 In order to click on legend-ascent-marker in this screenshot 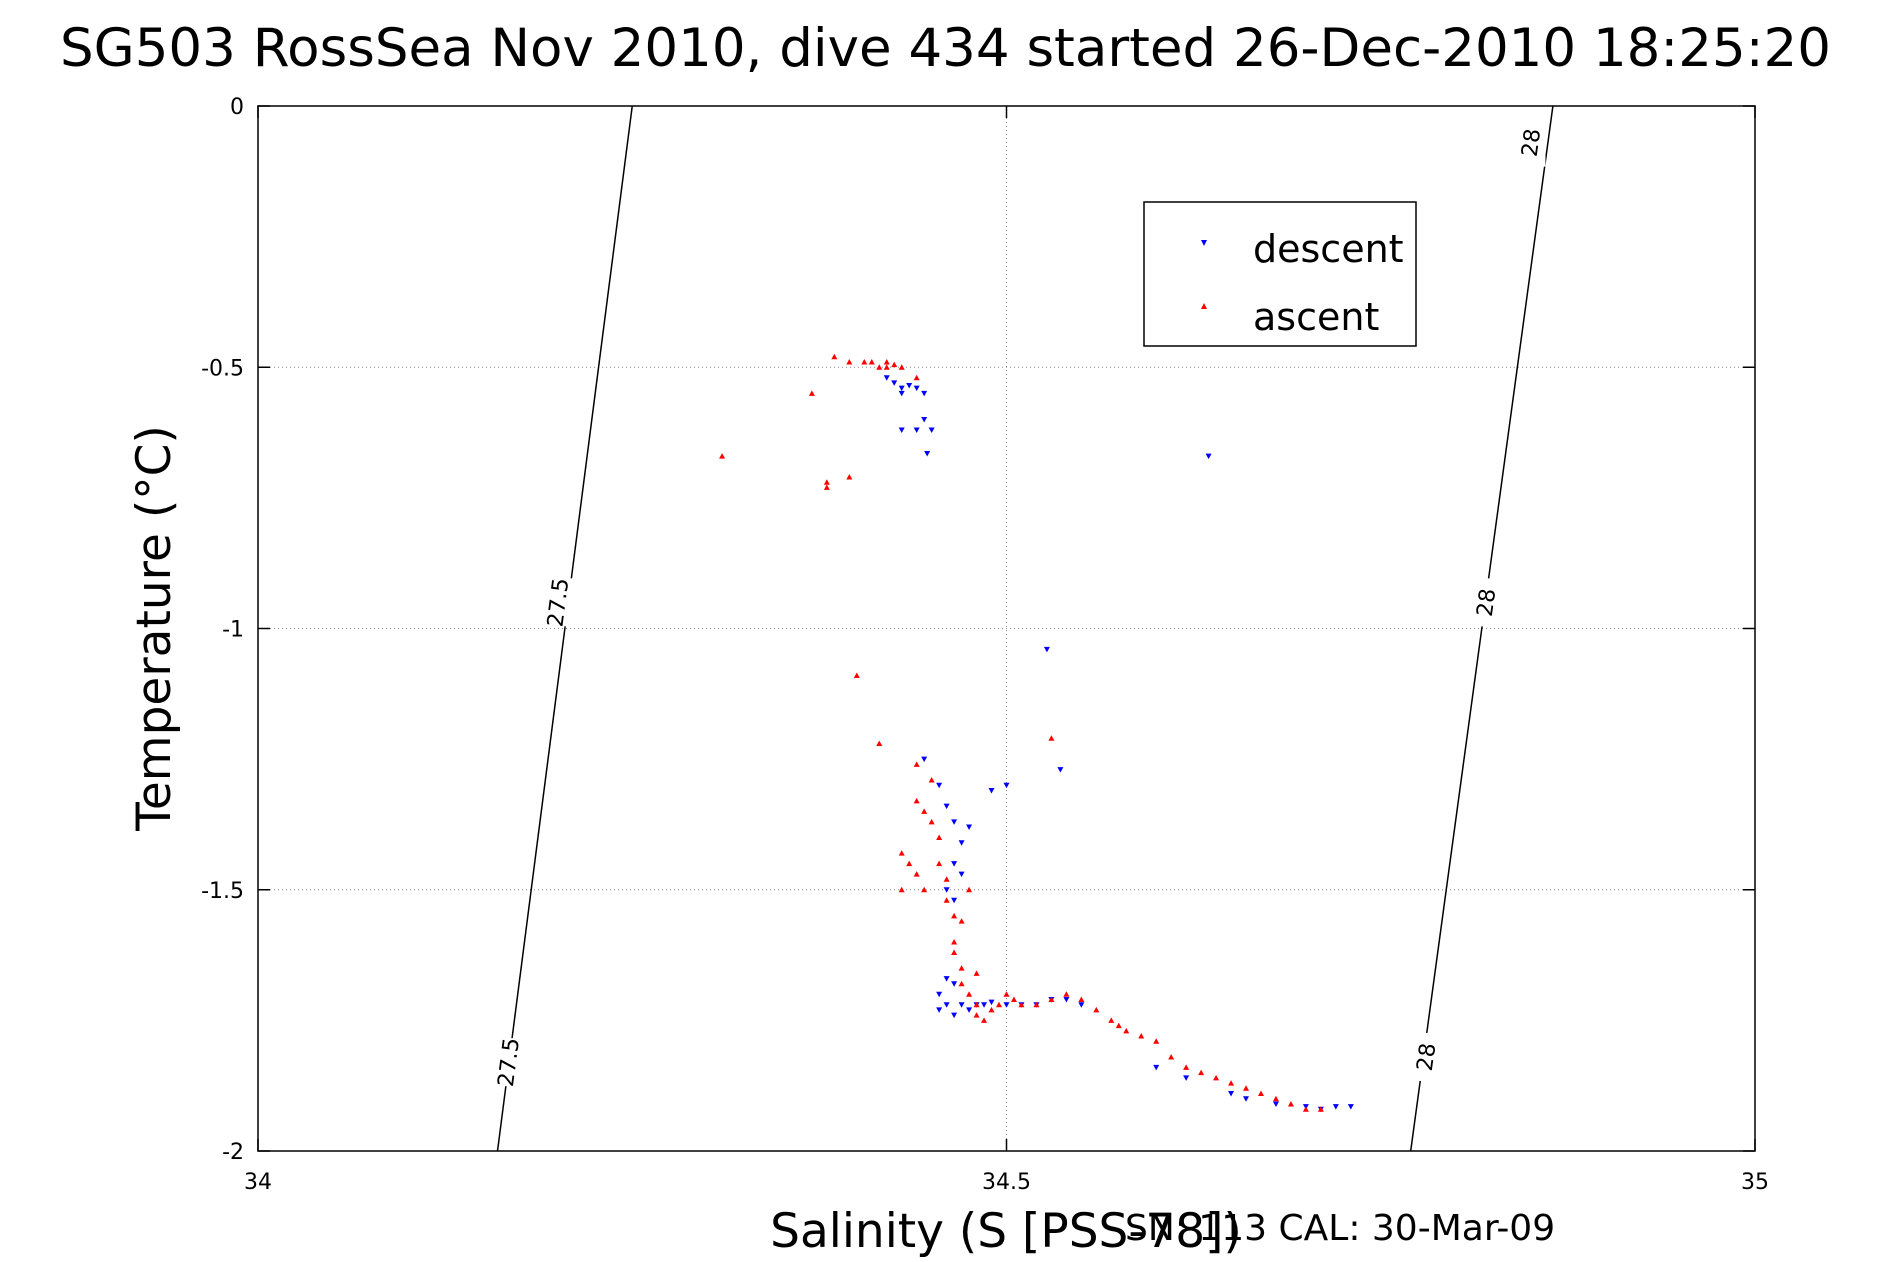, I will do `click(1204, 306)`.